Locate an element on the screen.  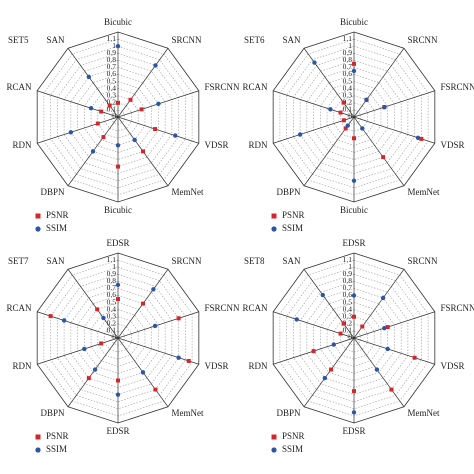
legend-label: SSIM is located at coordinates (292, 449).